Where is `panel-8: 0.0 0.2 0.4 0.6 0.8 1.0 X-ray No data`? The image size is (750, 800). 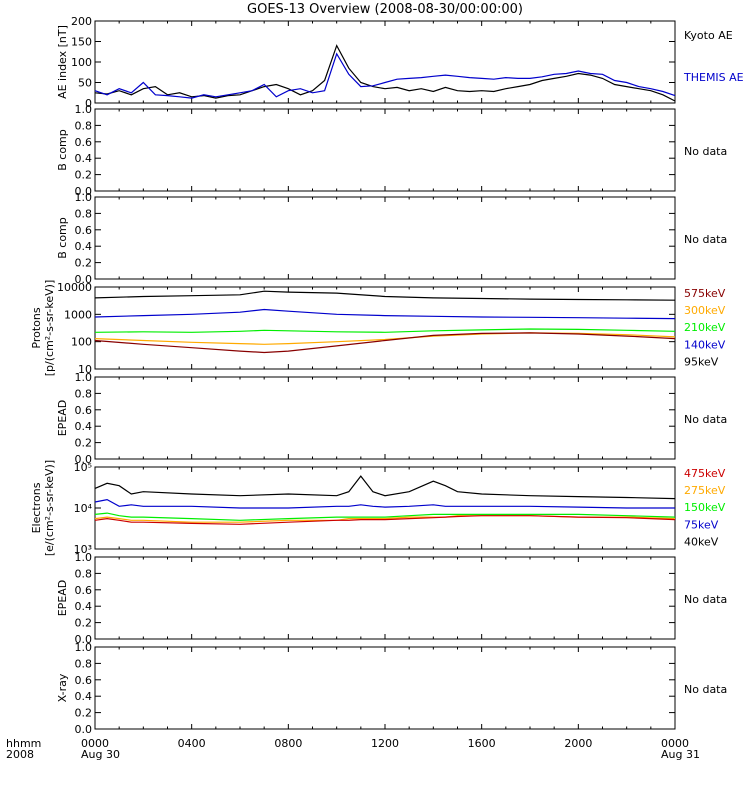 panel-8: 0.0 0.2 0.4 0.6 0.8 1.0 X-ray No data is located at coordinates (391, 688).